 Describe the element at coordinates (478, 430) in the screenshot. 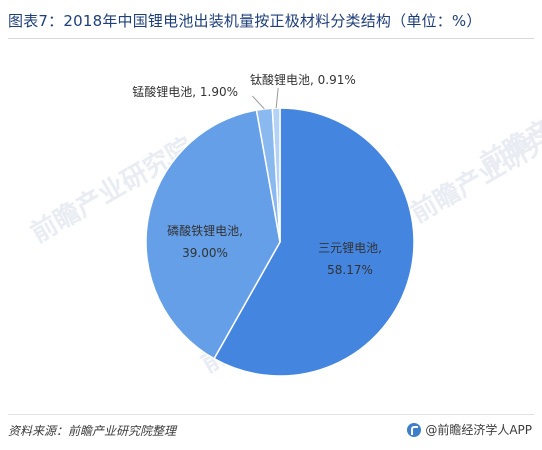

I see `brand-text: @前瞻经济学人APP` at that location.